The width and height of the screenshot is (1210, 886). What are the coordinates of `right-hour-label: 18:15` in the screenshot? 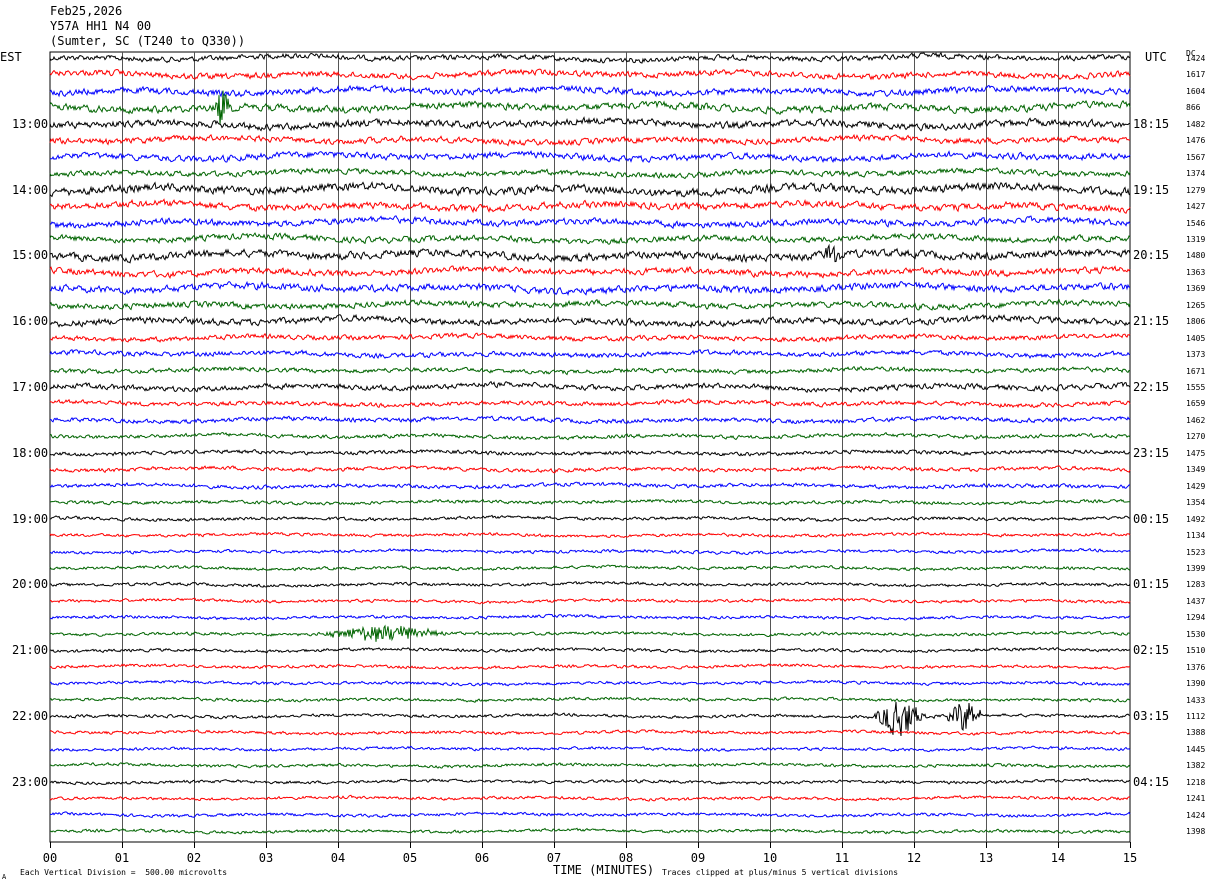 It's located at (1151, 123).